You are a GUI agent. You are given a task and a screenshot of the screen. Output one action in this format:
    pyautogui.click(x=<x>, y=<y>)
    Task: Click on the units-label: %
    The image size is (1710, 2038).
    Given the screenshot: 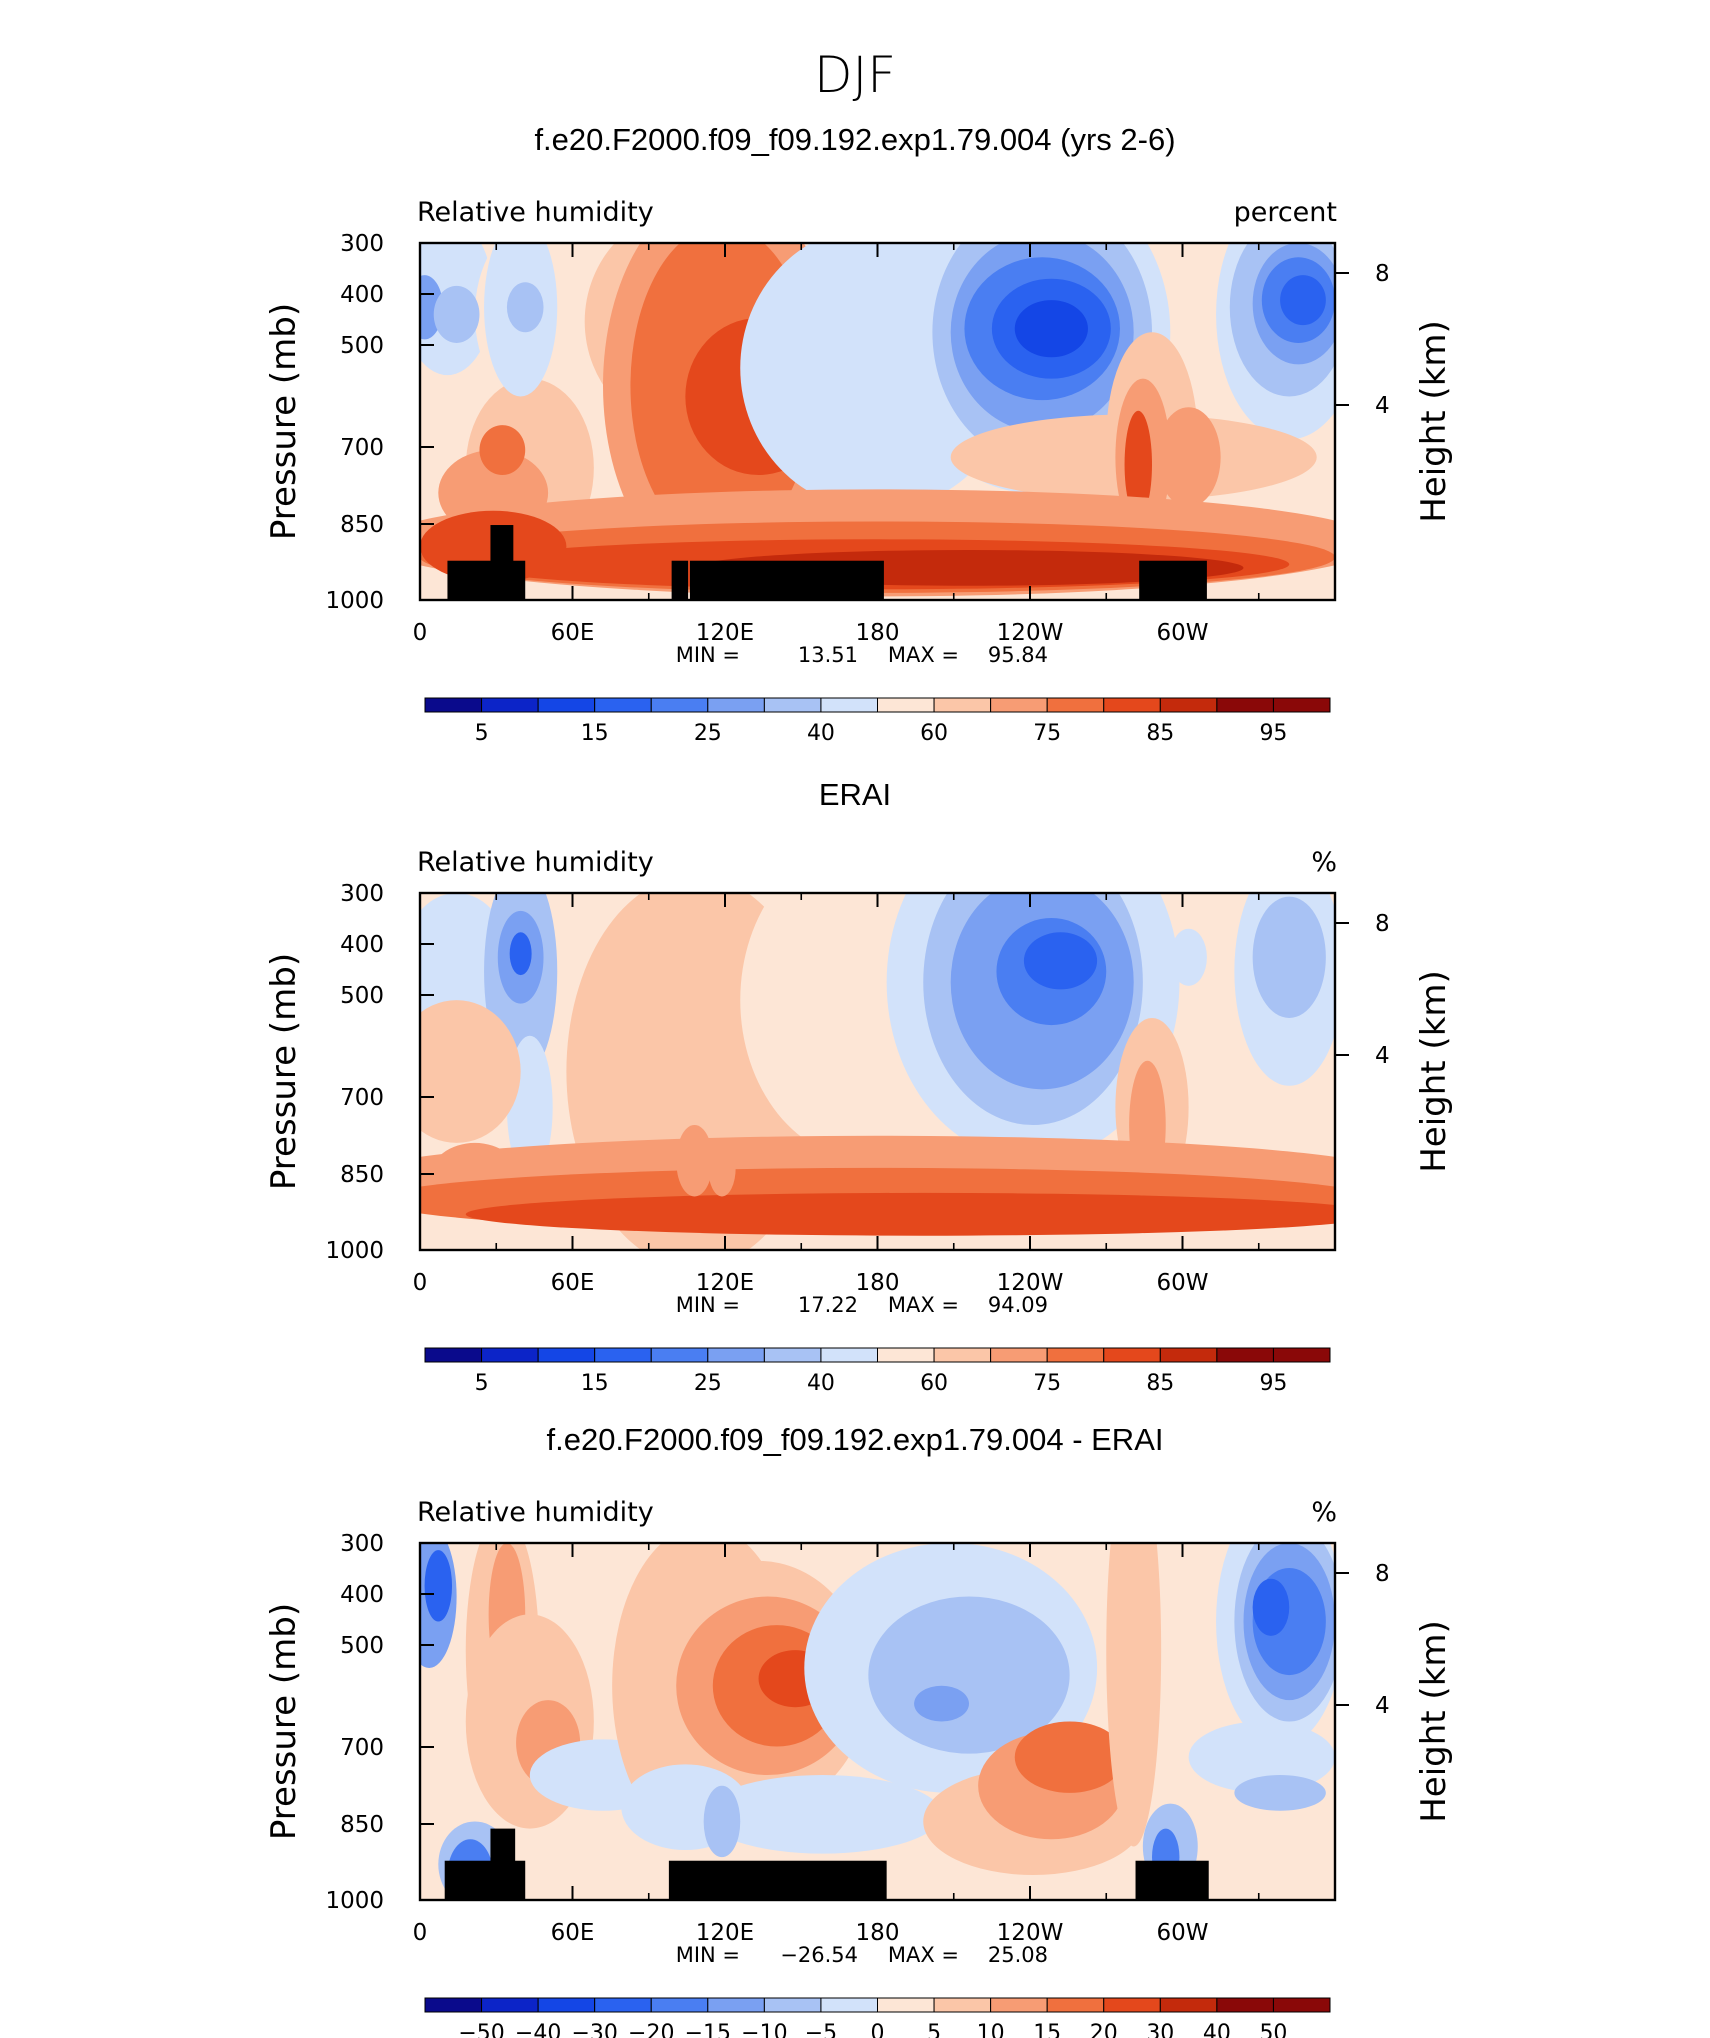 What is the action you would take?
    pyautogui.click(x=1324, y=1512)
    